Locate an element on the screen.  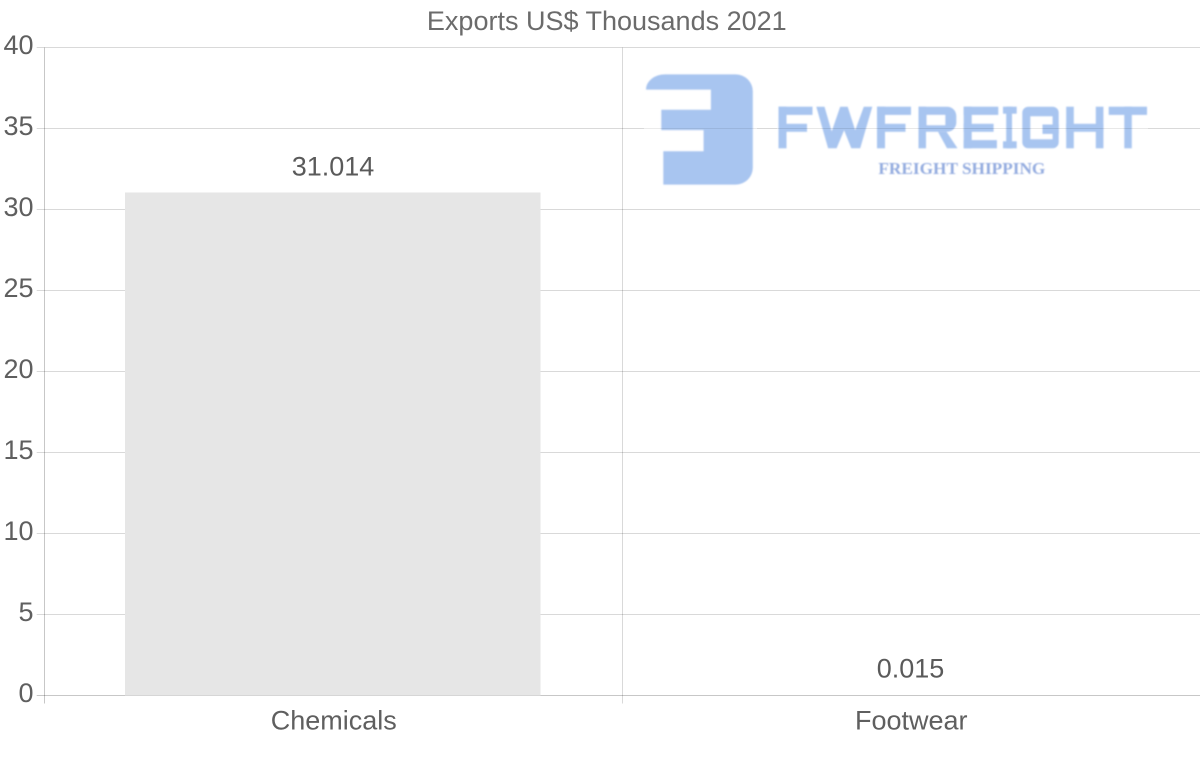
svg-text: 35 is located at coordinates (18, 126).